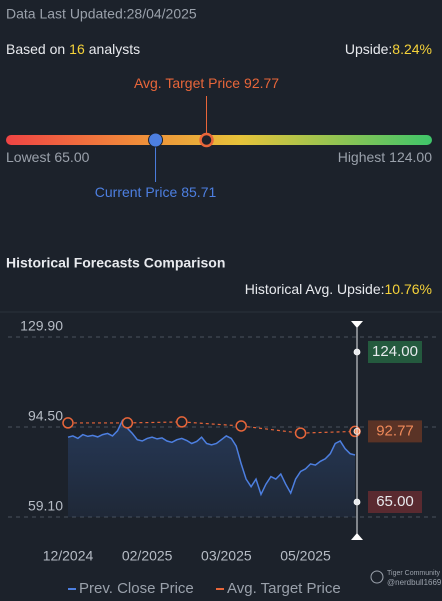 The image size is (442, 601). I want to click on current-marker, so click(156, 140).